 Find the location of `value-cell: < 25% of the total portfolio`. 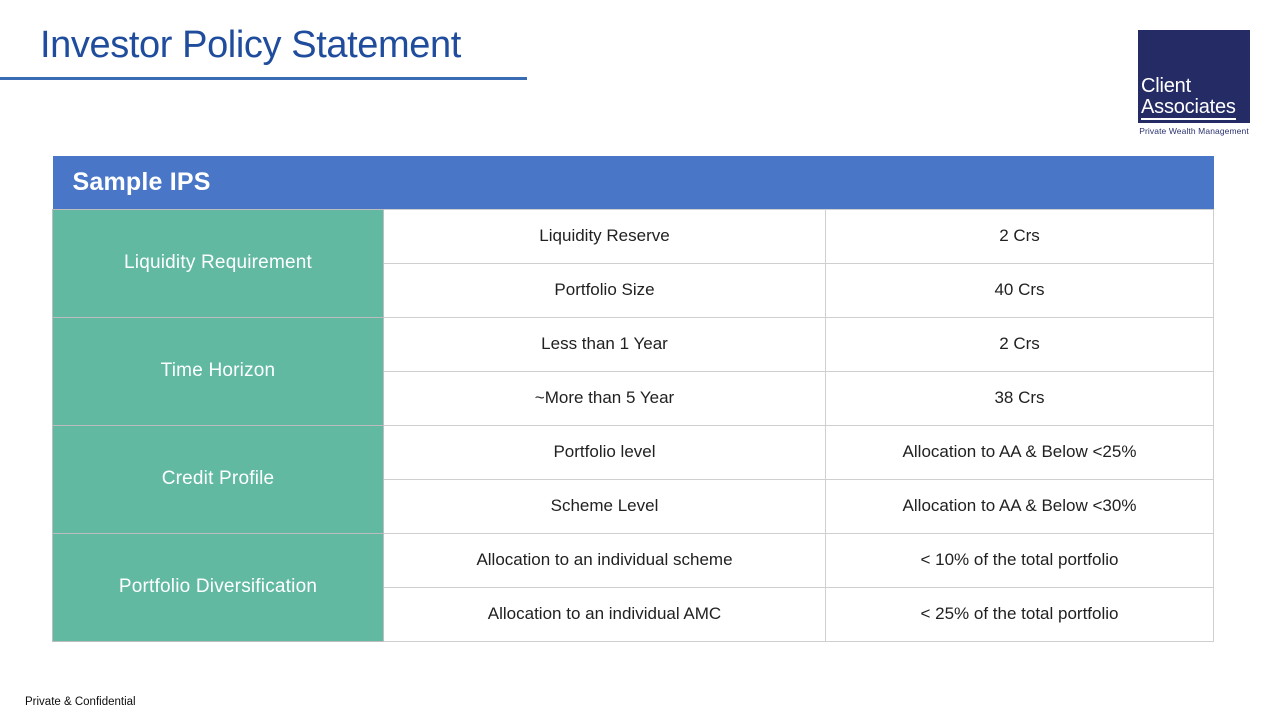

value-cell: < 25% of the total portfolio is located at coordinates (1019, 614).